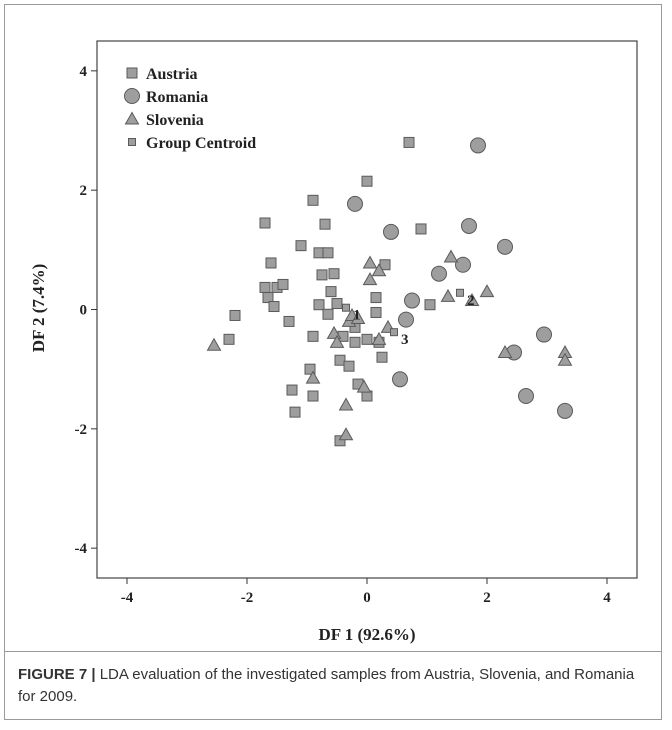  Describe the element at coordinates (247, 598) in the screenshot. I see `x-tick-label: -2` at that location.